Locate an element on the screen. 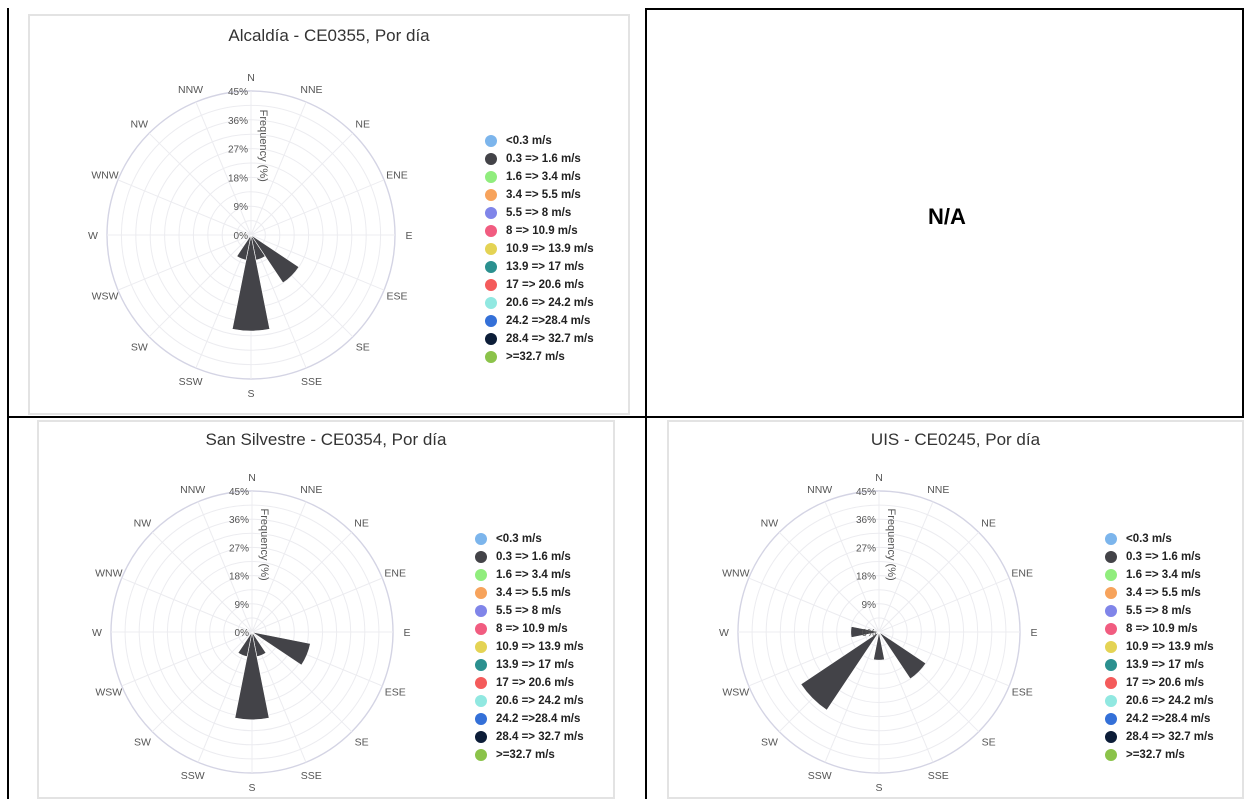 The image size is (1244, 799). radial-tick-label: 36% is located at coordinates (239, 520).